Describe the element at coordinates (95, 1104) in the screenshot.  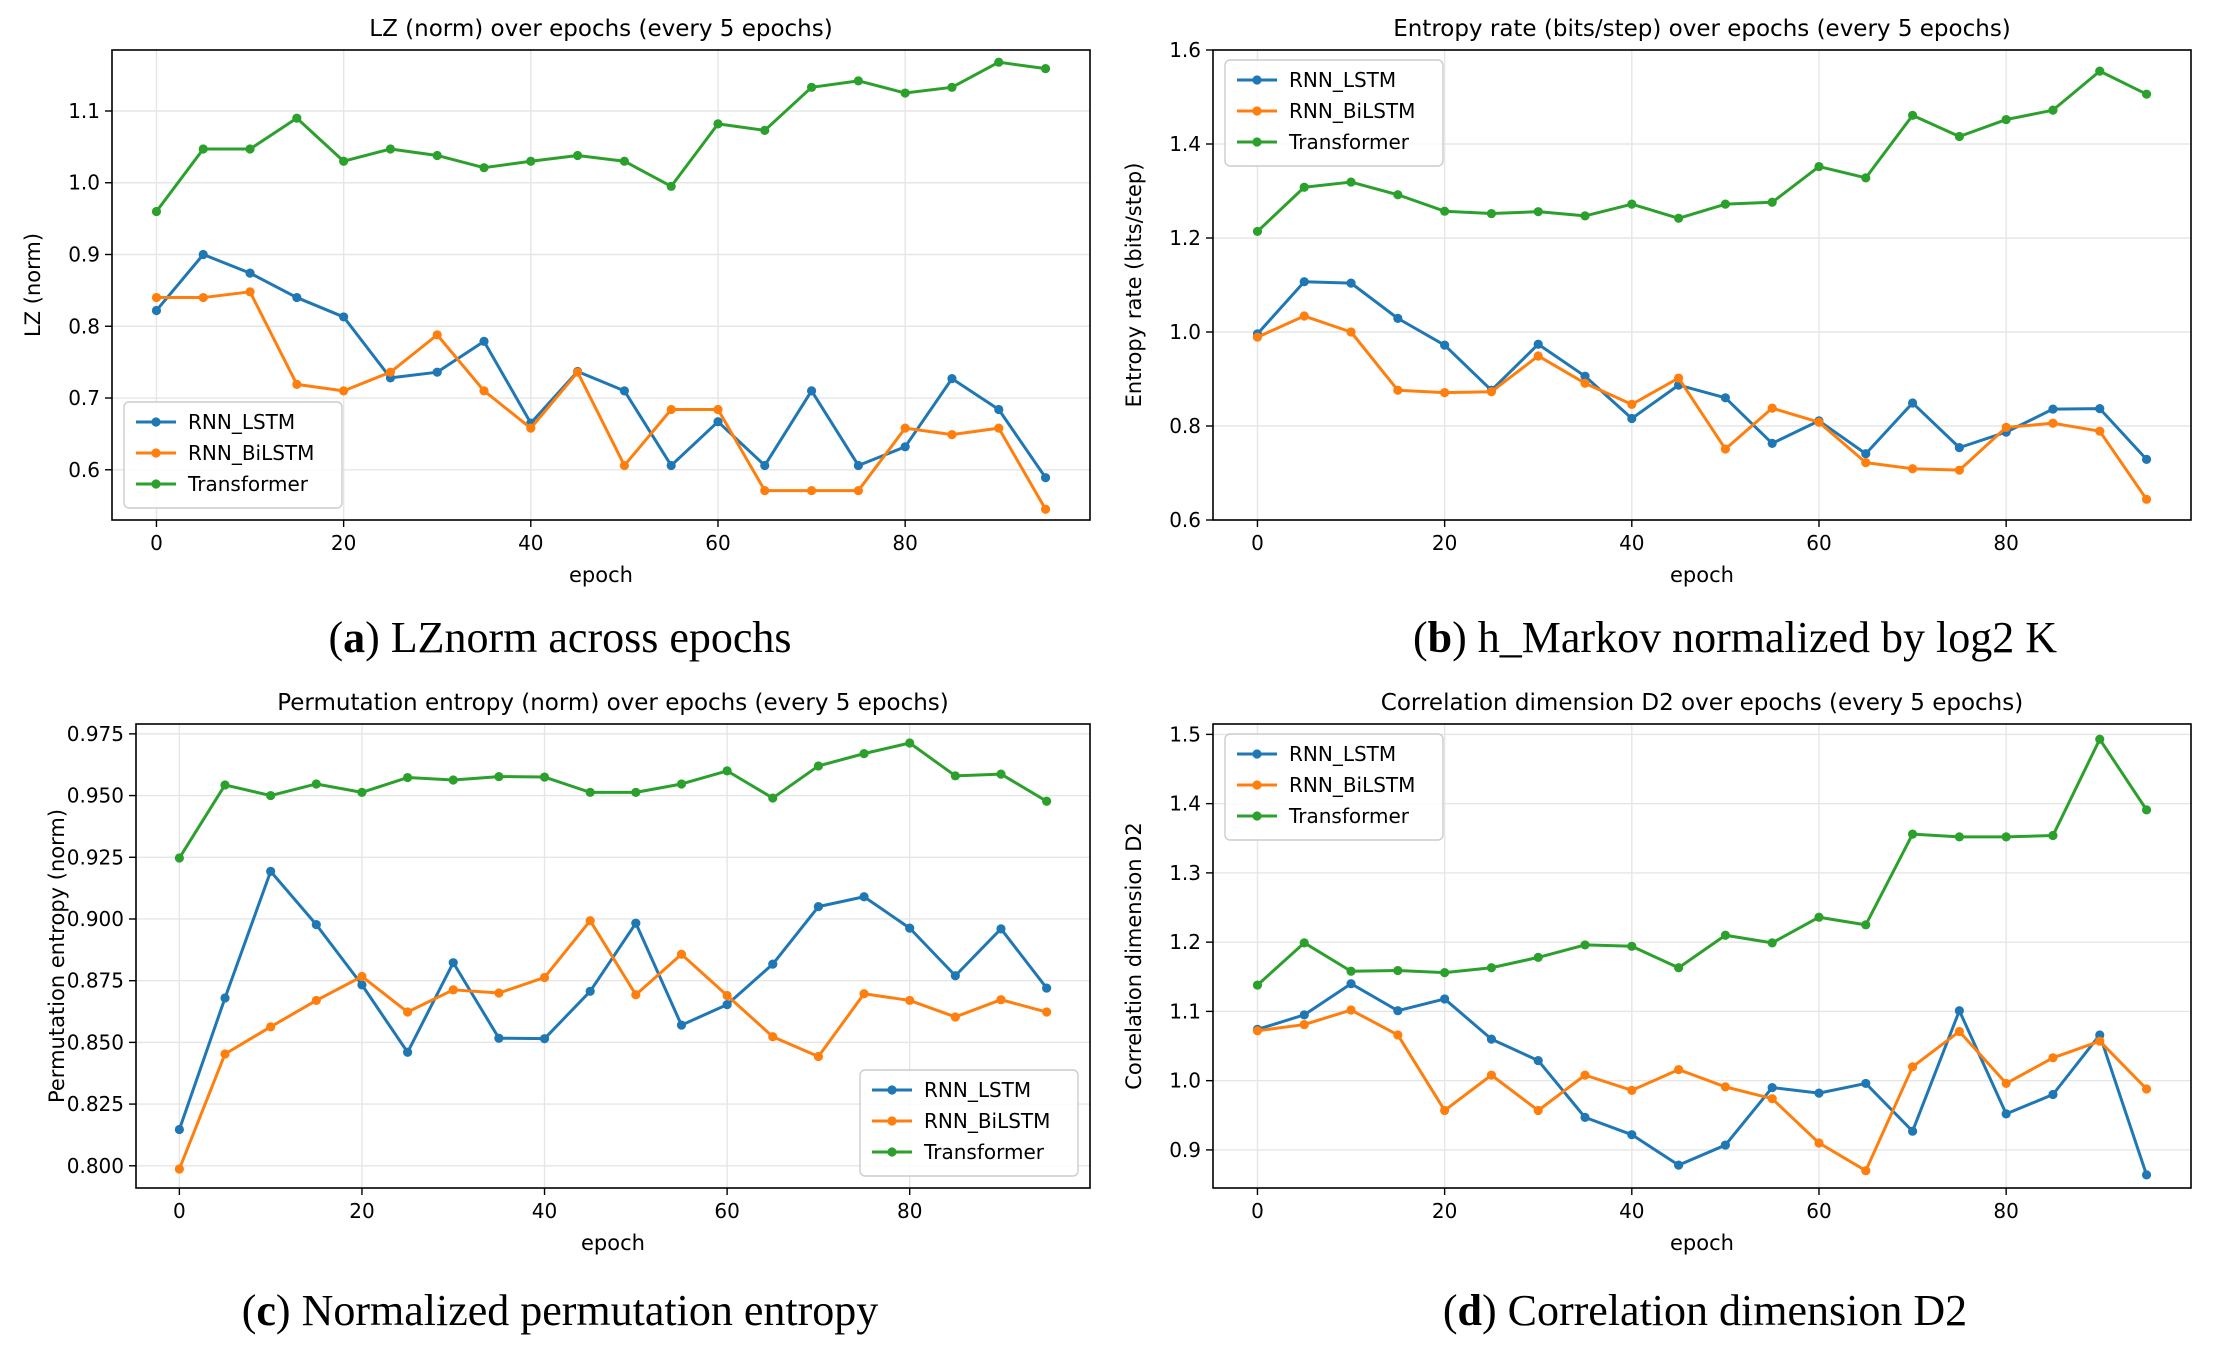
I see `y-tick-label: 0.825` at that location.